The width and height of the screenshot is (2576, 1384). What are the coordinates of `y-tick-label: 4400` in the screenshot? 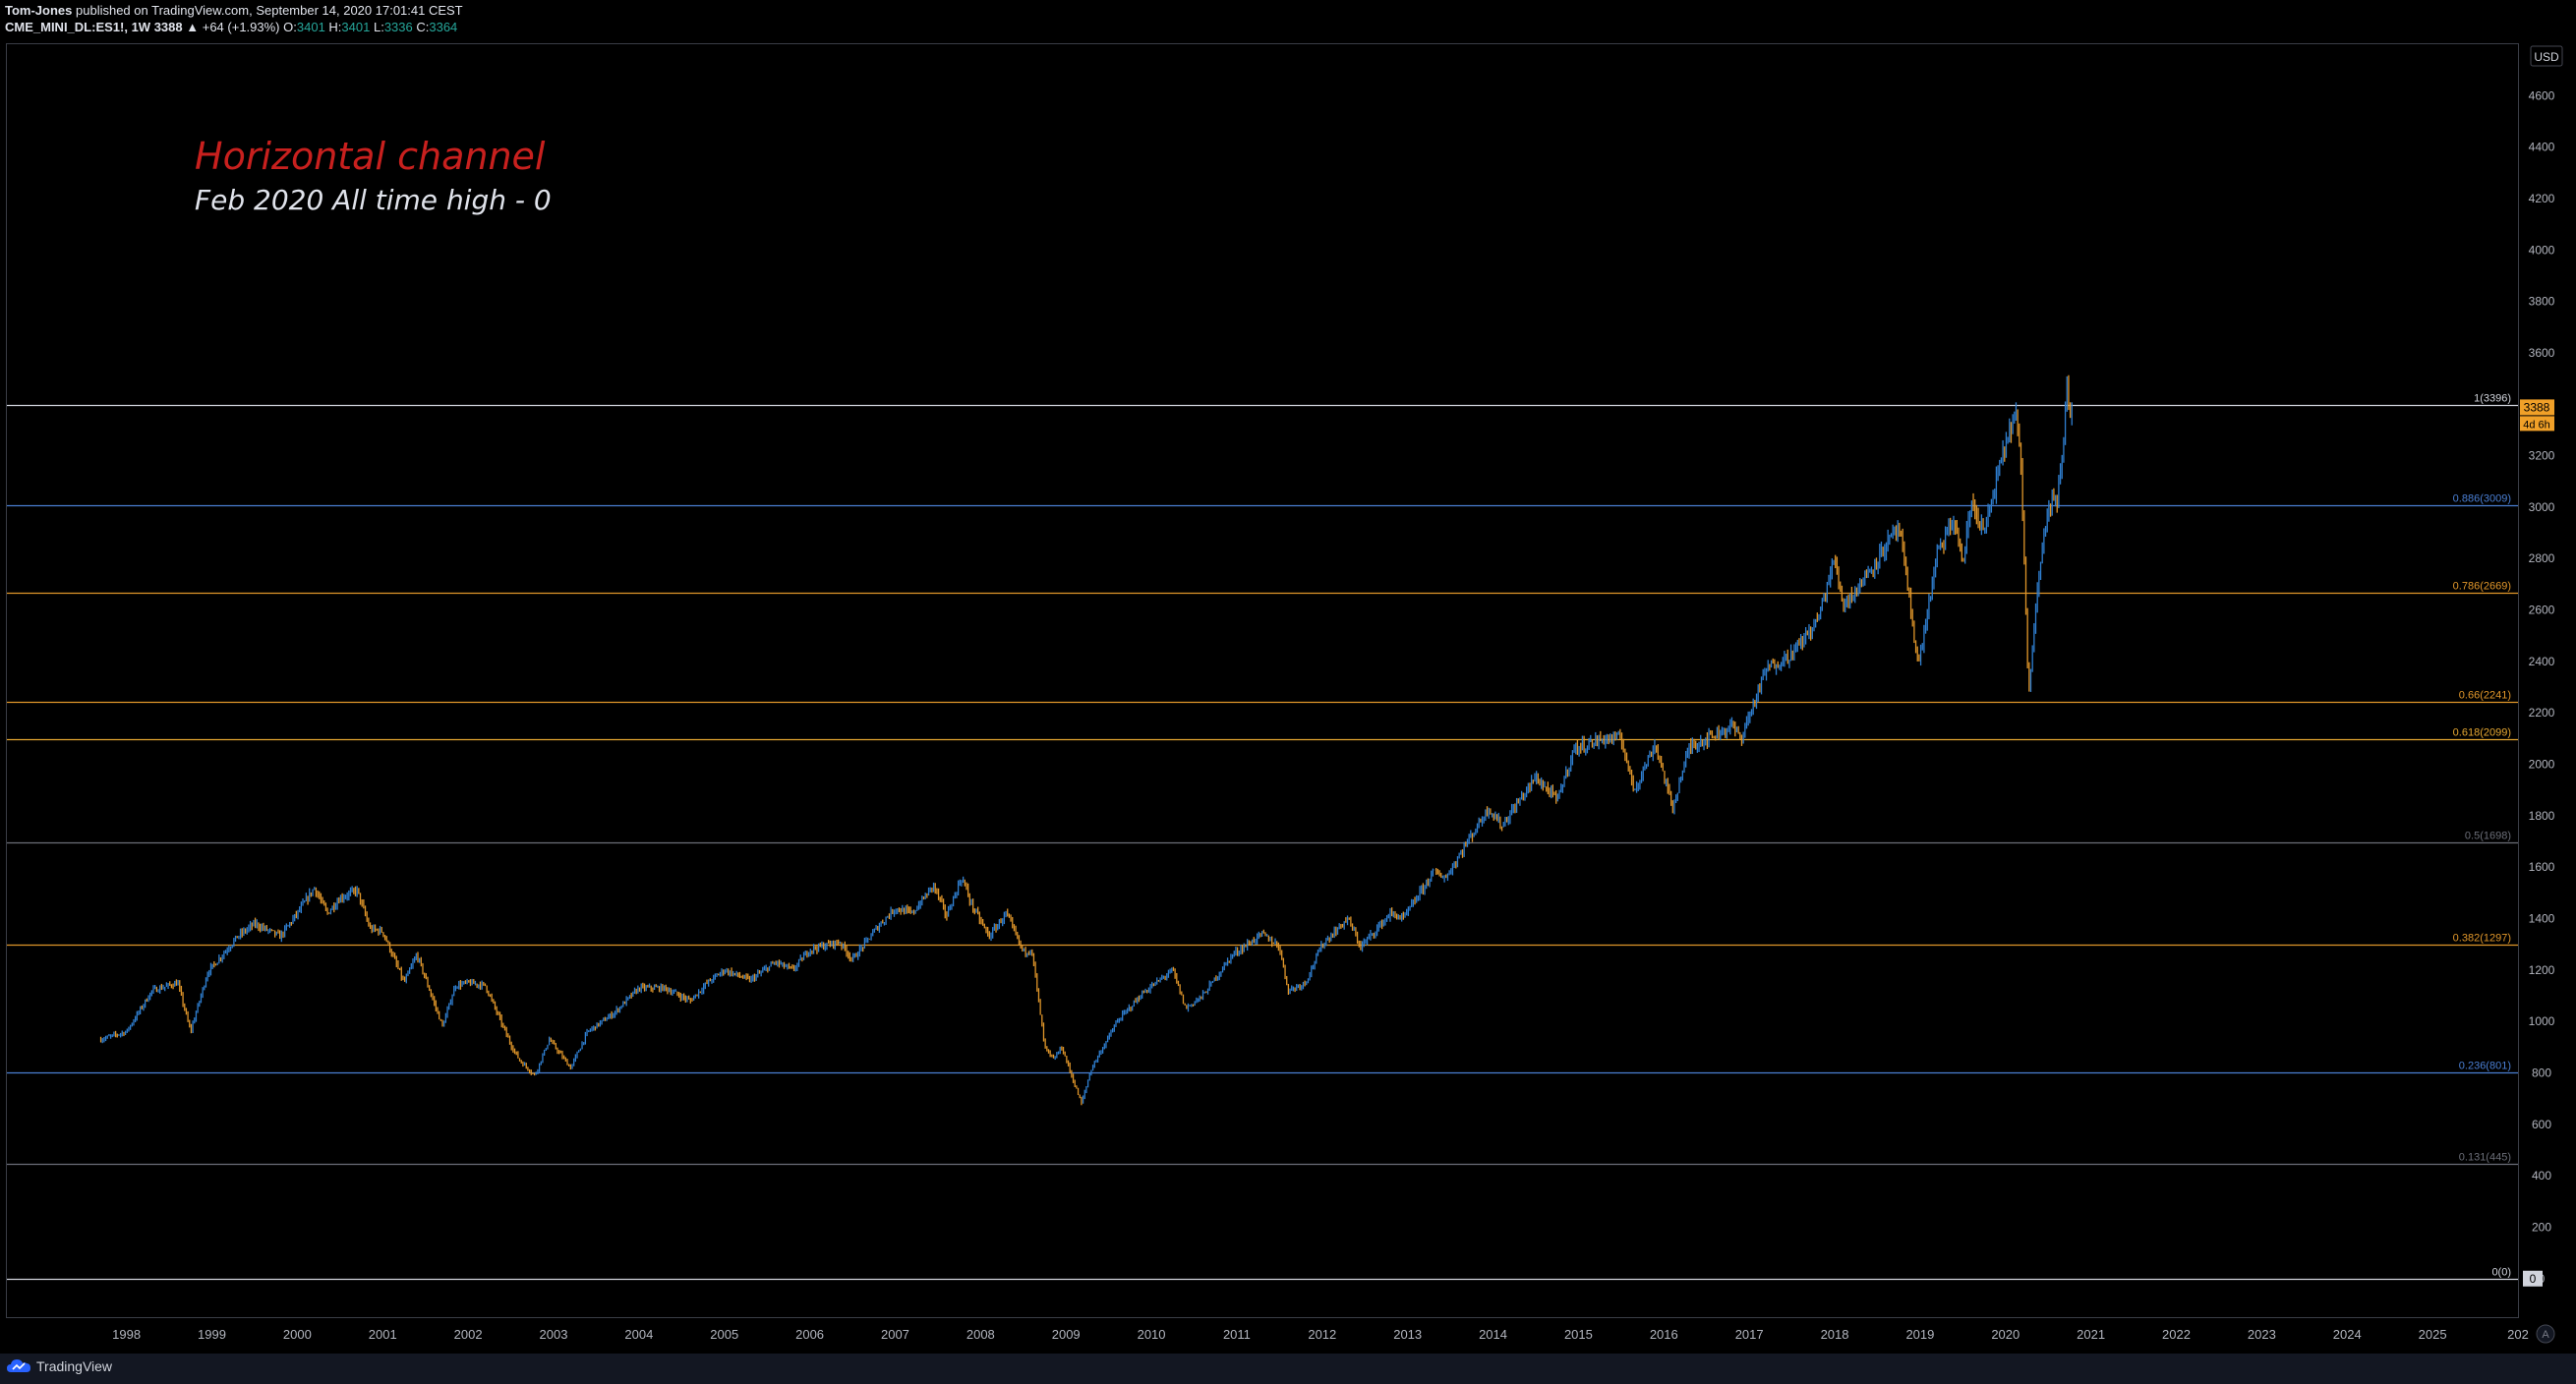 It's located at (2542, 147).